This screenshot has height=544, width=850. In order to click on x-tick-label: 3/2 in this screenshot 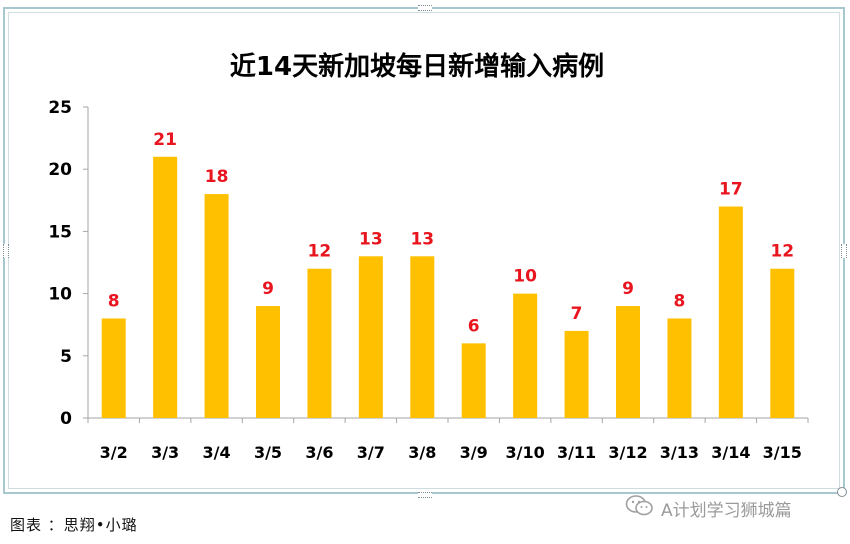, I will do `click(114, 452)`.